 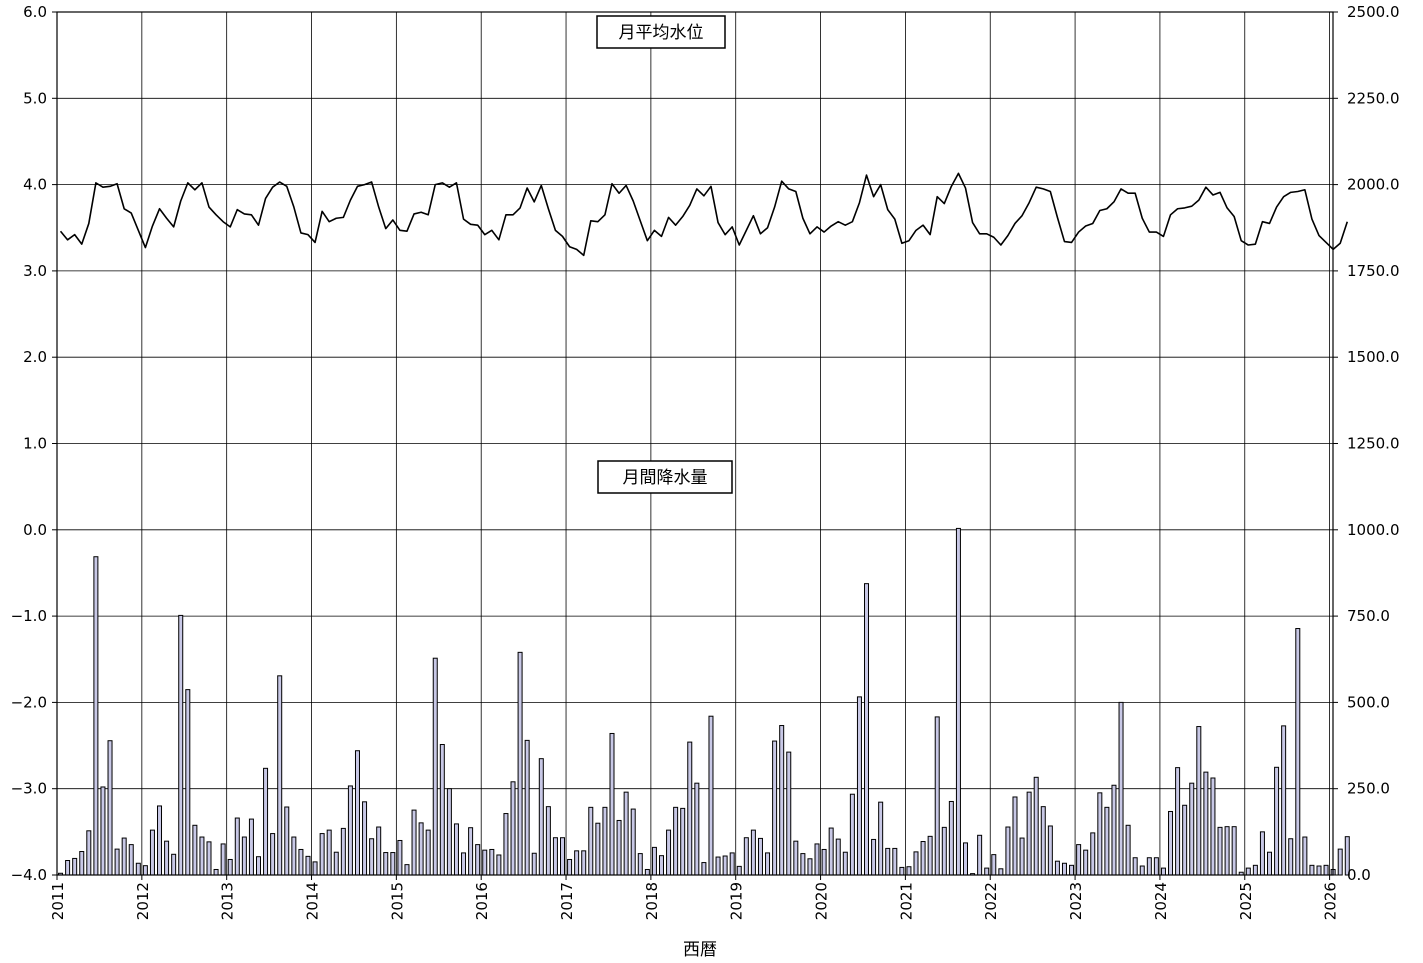 What do you see at coordinates (35, 271) in the screenshot?
I see `y-left-tick-label: 3.0` at bounding box center [35, 271].